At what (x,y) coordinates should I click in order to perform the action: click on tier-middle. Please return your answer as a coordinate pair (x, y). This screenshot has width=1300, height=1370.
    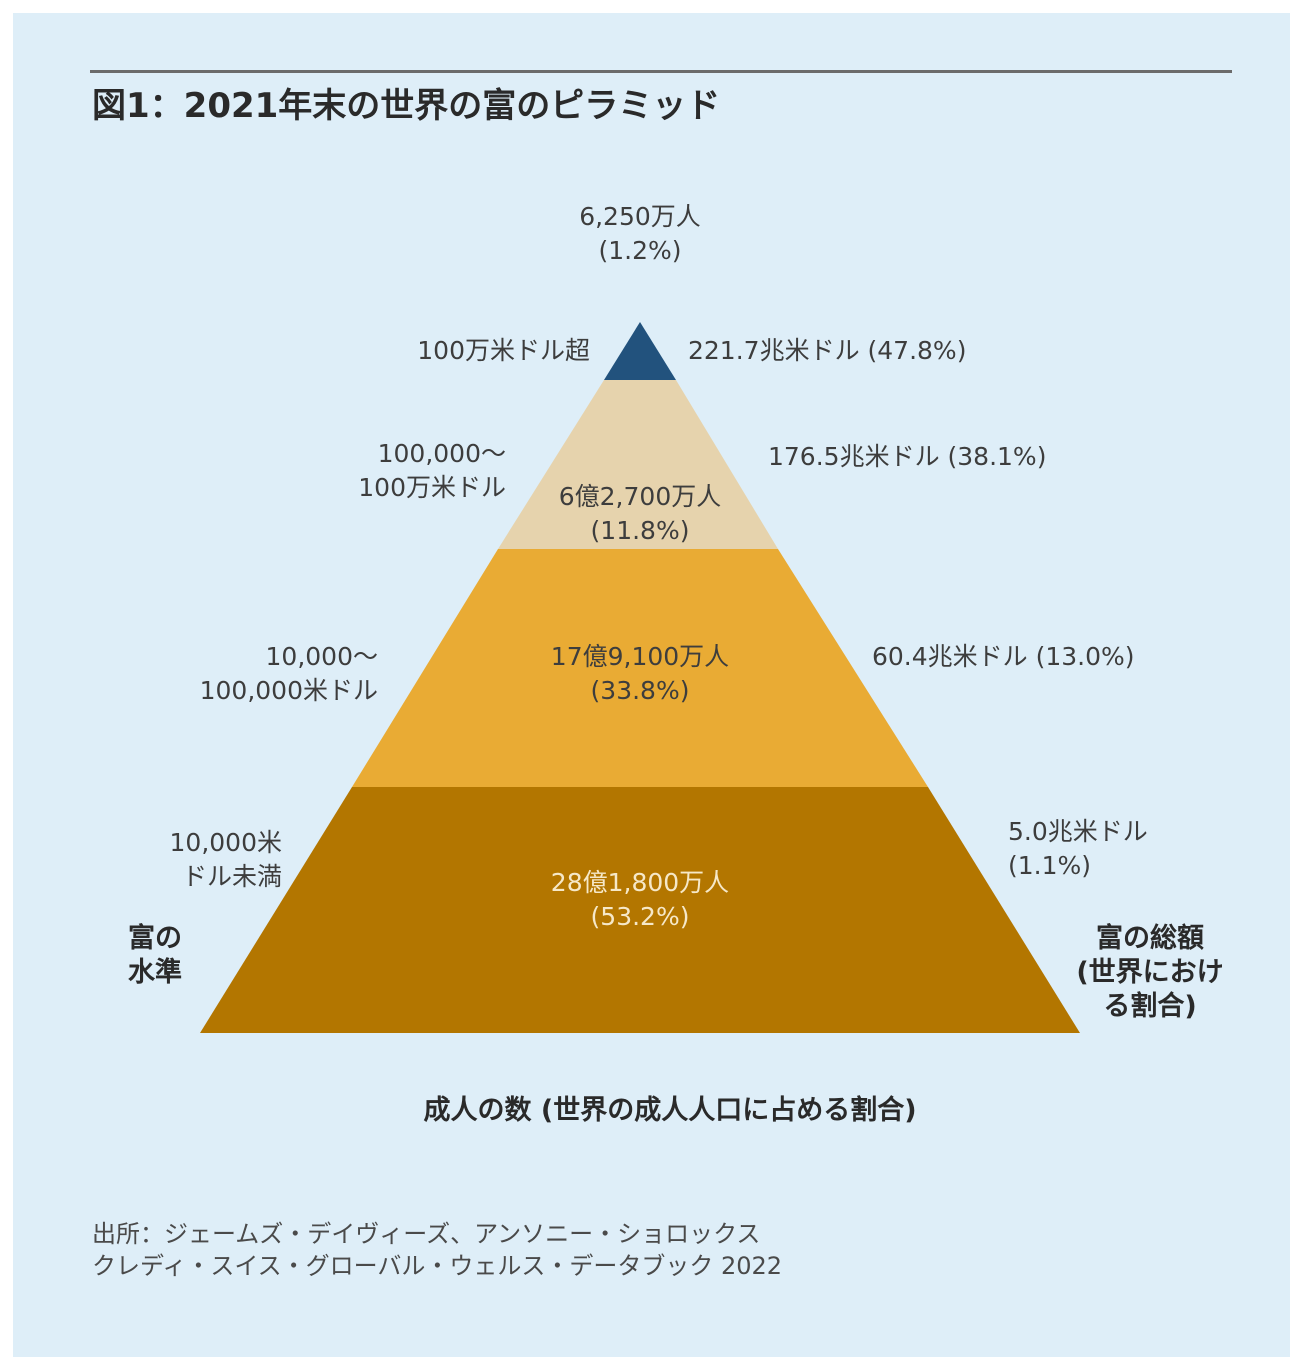
    Looking at the image, I should click on (640, 668).